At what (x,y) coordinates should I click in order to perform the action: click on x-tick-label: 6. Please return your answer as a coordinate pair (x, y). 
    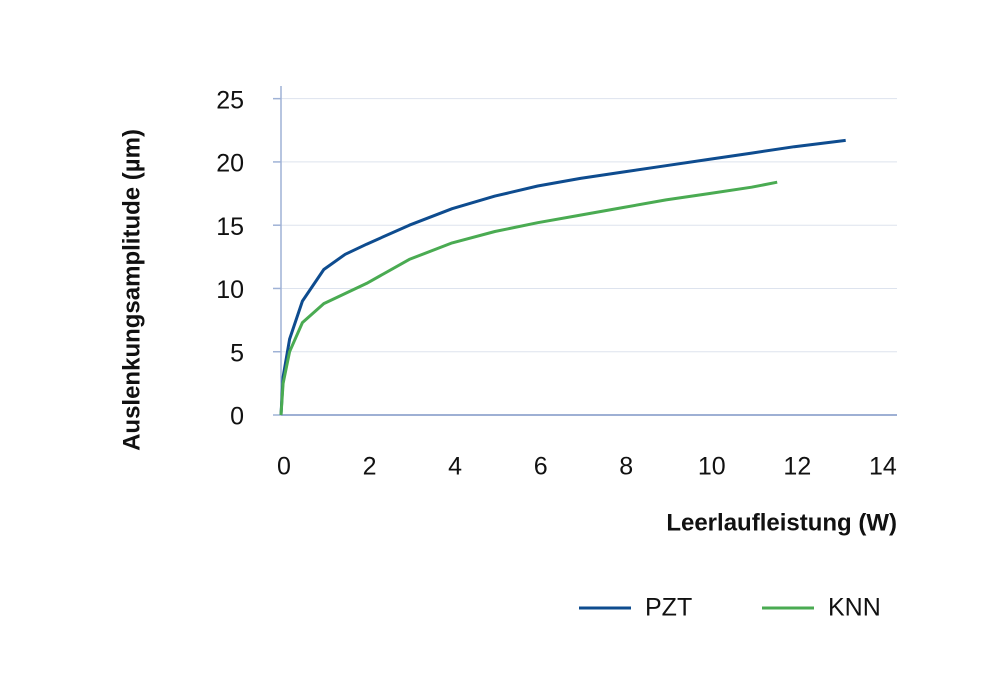
    Looking at the image, I should click on (541, 467).